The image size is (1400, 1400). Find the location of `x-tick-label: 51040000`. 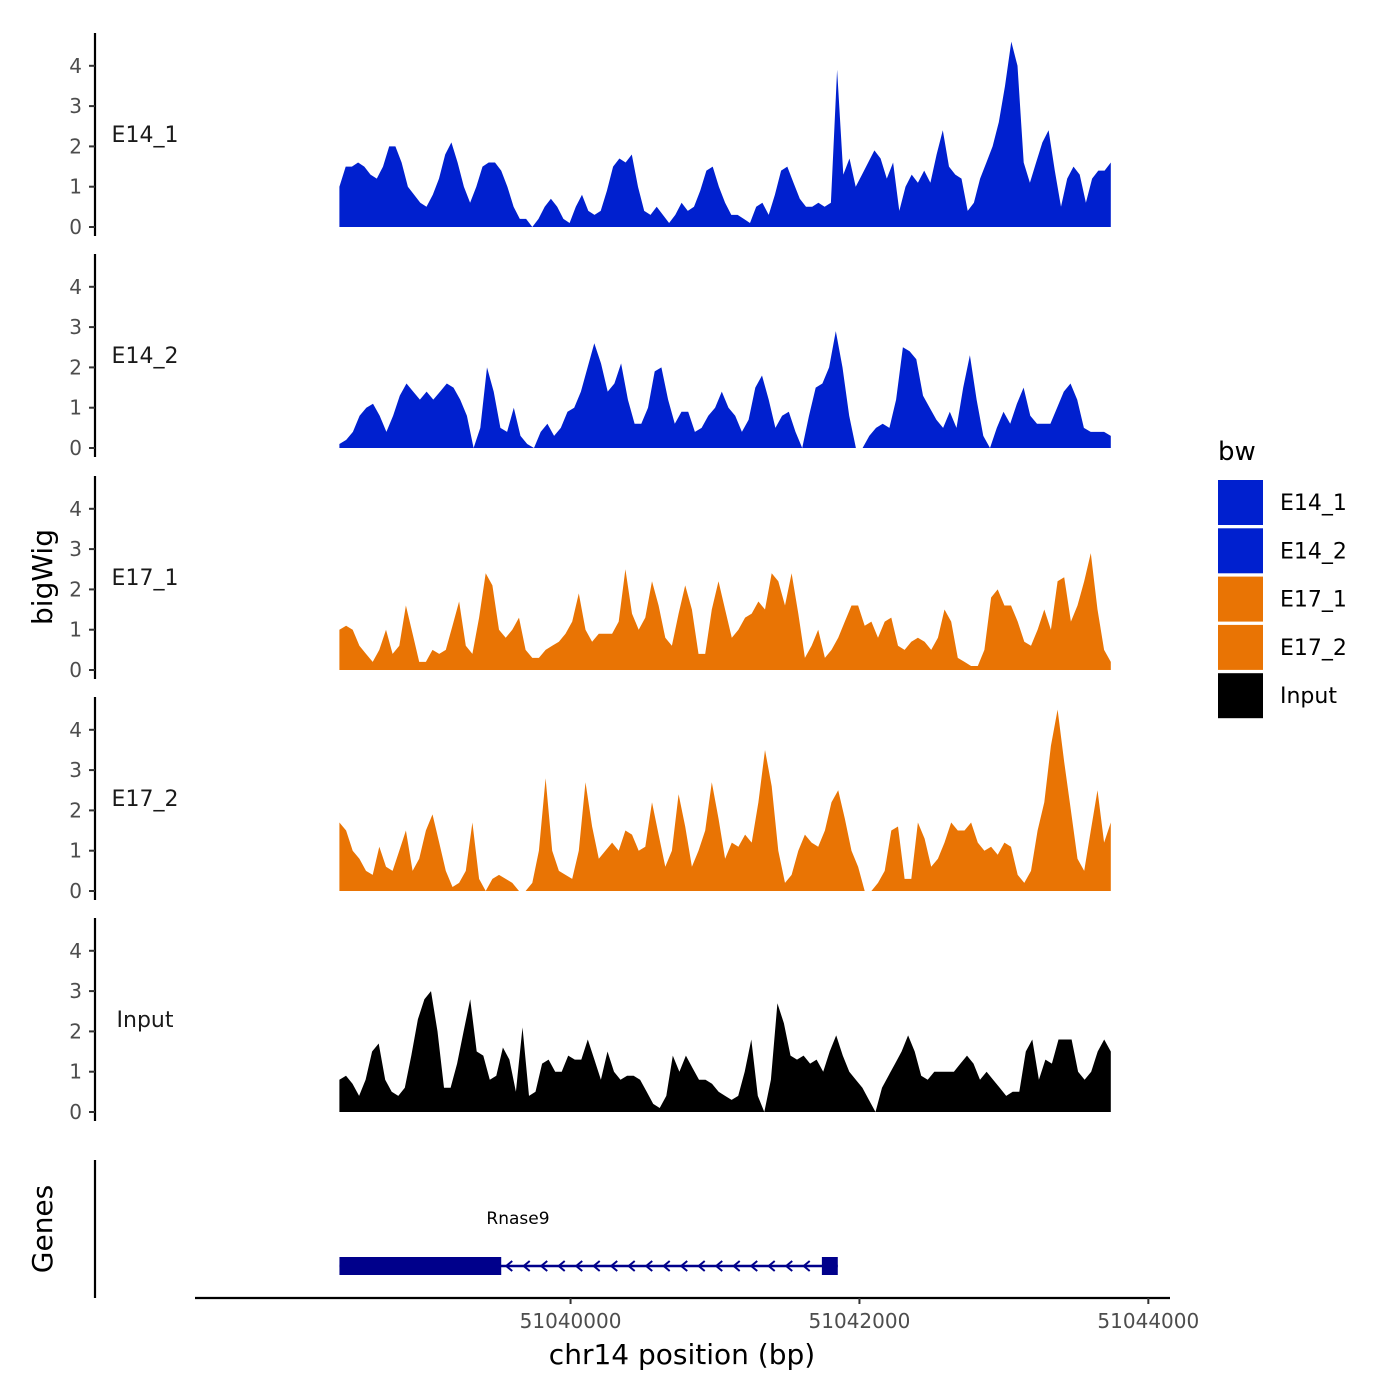

x-tick-label: 51040000 is located at coordinates (571, 1321).